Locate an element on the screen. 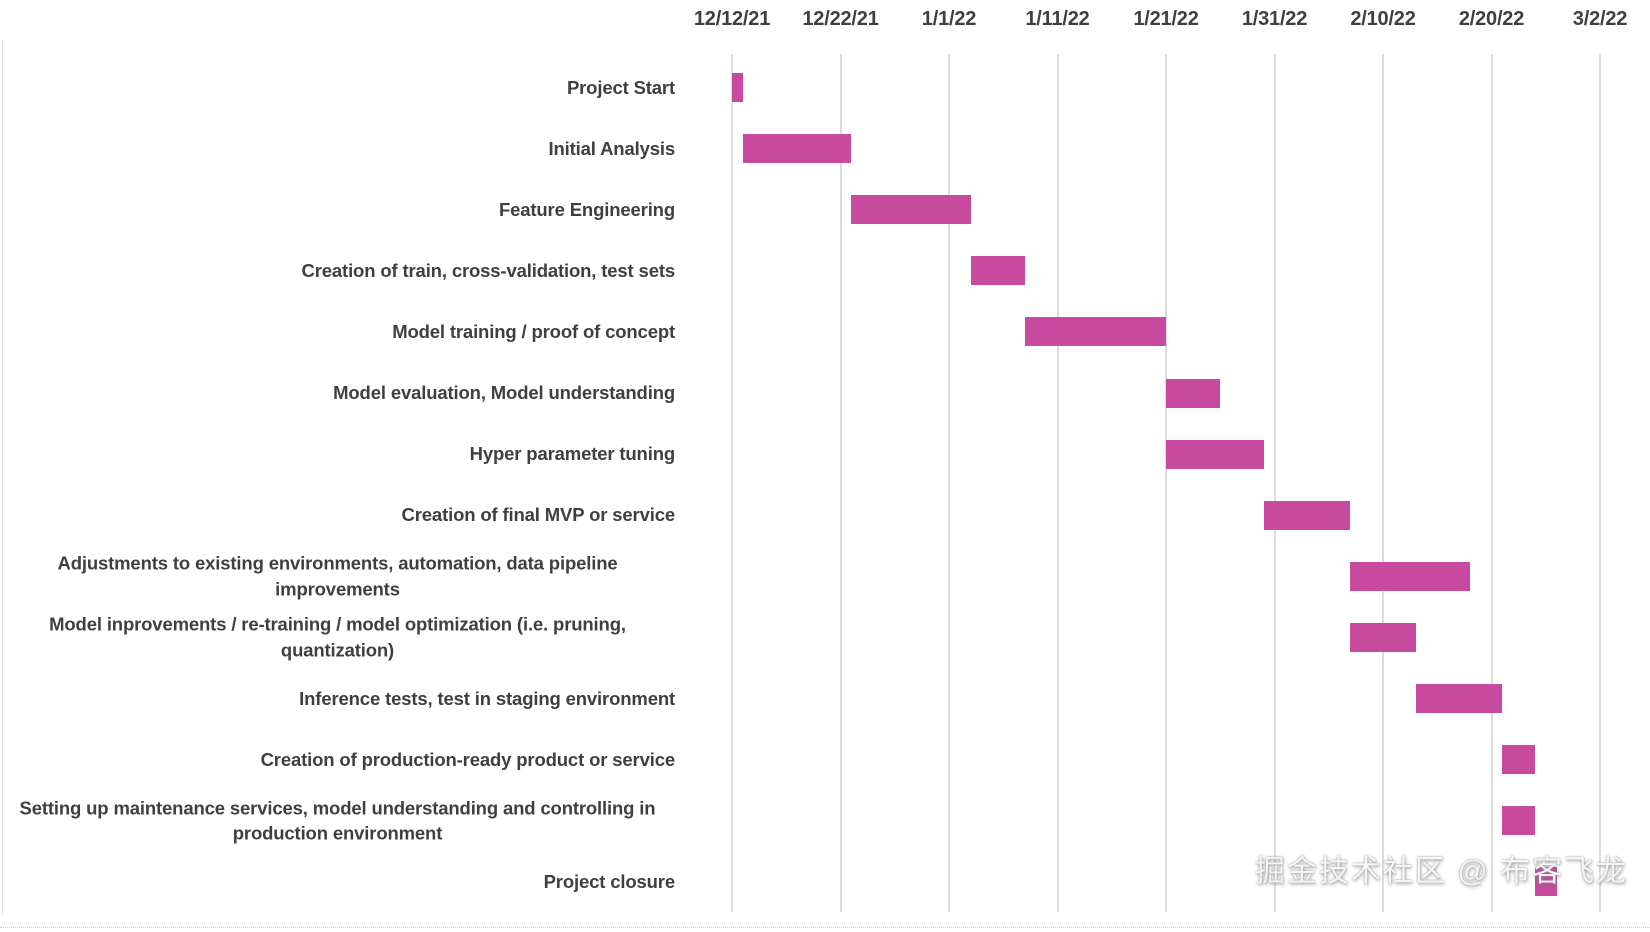  axis-tick-label: 1/1/22 is located at coordinates (949, 19).